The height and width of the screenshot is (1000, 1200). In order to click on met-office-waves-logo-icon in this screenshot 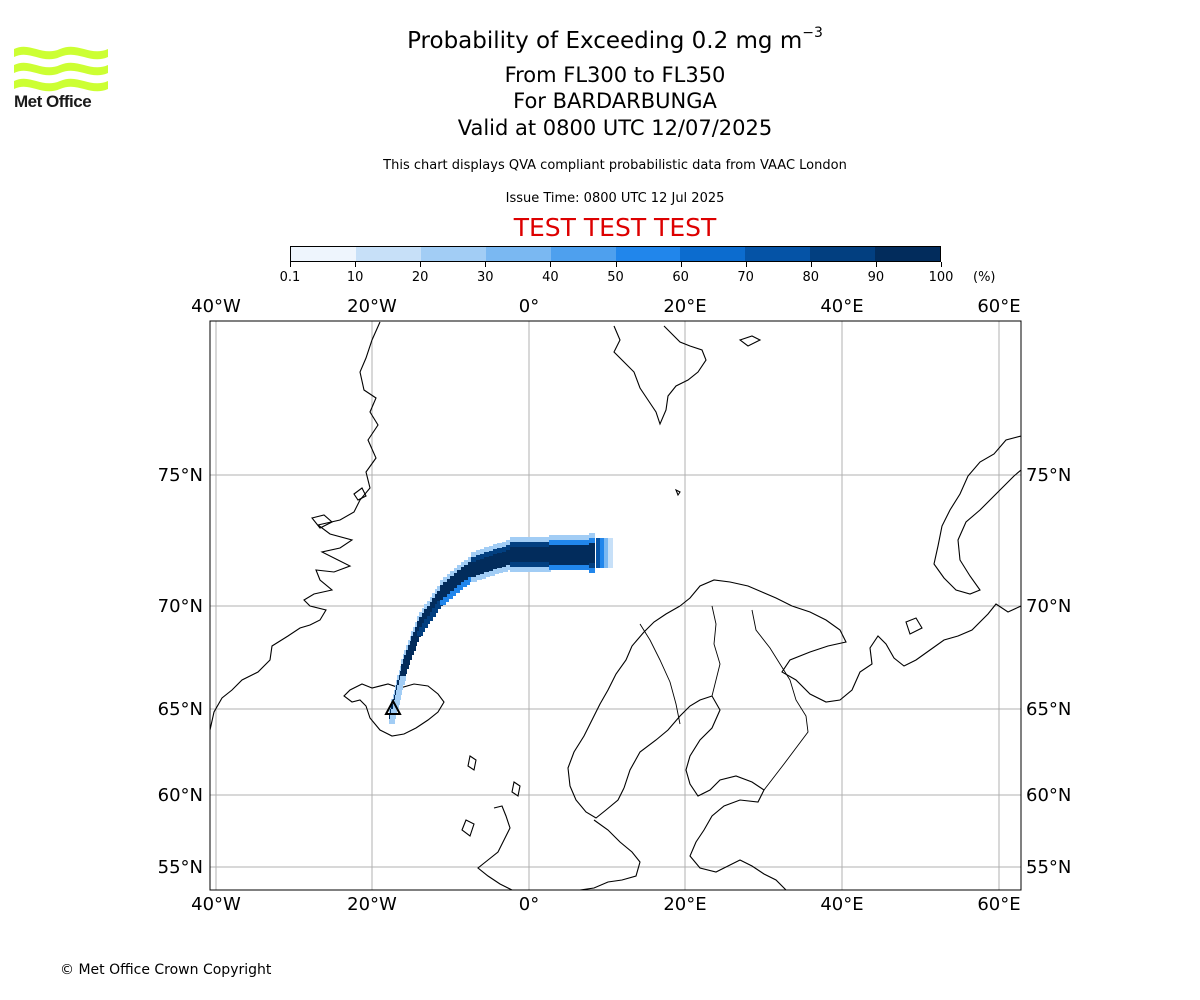, I will do `click(61, 69)`.